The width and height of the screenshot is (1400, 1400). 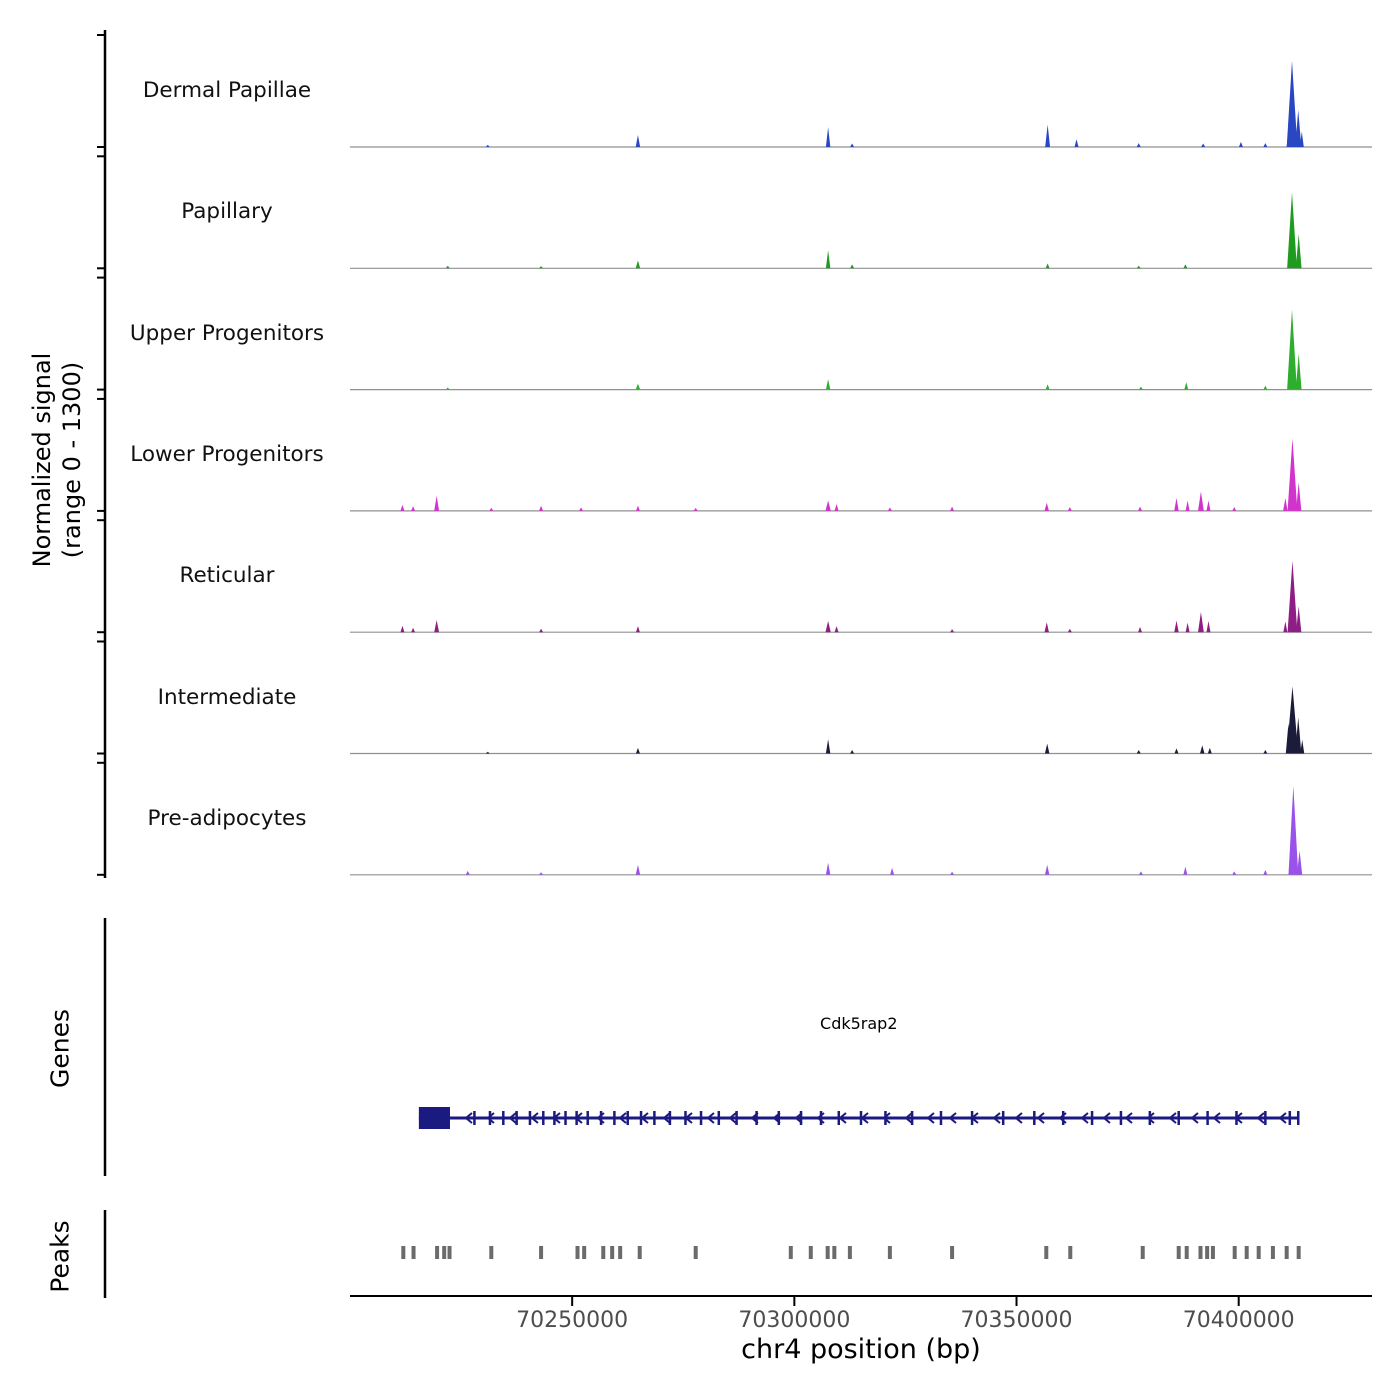 What do you see at coordinates (72, 460) in the screenshot?
I see `y-axis-label-line2: (range 0 - 1300)` at bounding box center [72, 460].